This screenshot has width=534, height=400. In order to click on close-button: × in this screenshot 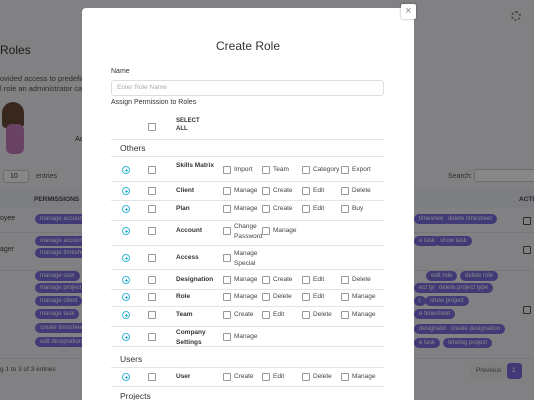, I will do `click(408, 11)`.